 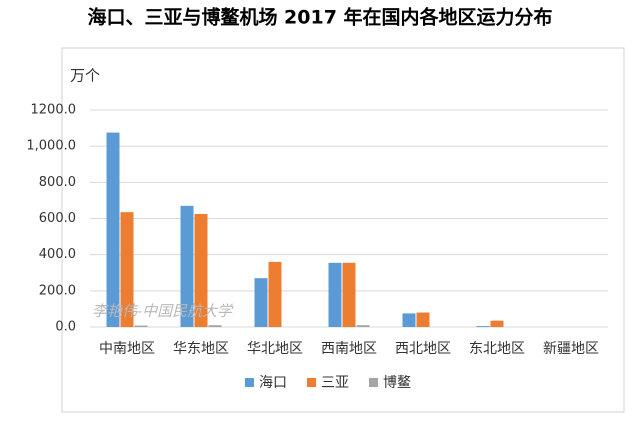 What do you see at coordinates (349, 349) in the screenshot?
I see `x-tick-label: 西南地区` at bounding box center [349, 349].